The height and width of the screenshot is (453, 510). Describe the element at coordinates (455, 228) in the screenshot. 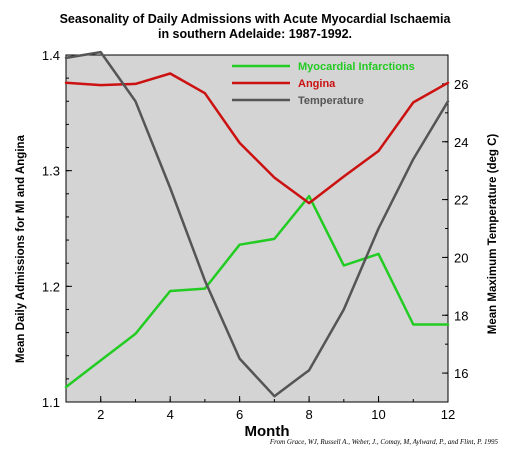

I see `right-axis: 16 18 20 22 24 26` at that location.